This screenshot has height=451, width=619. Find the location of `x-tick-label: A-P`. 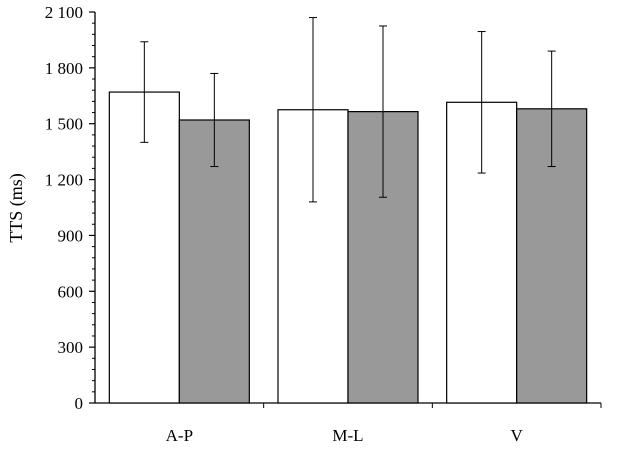

x-tick-label: A-P is located at coordinates (179, 435).